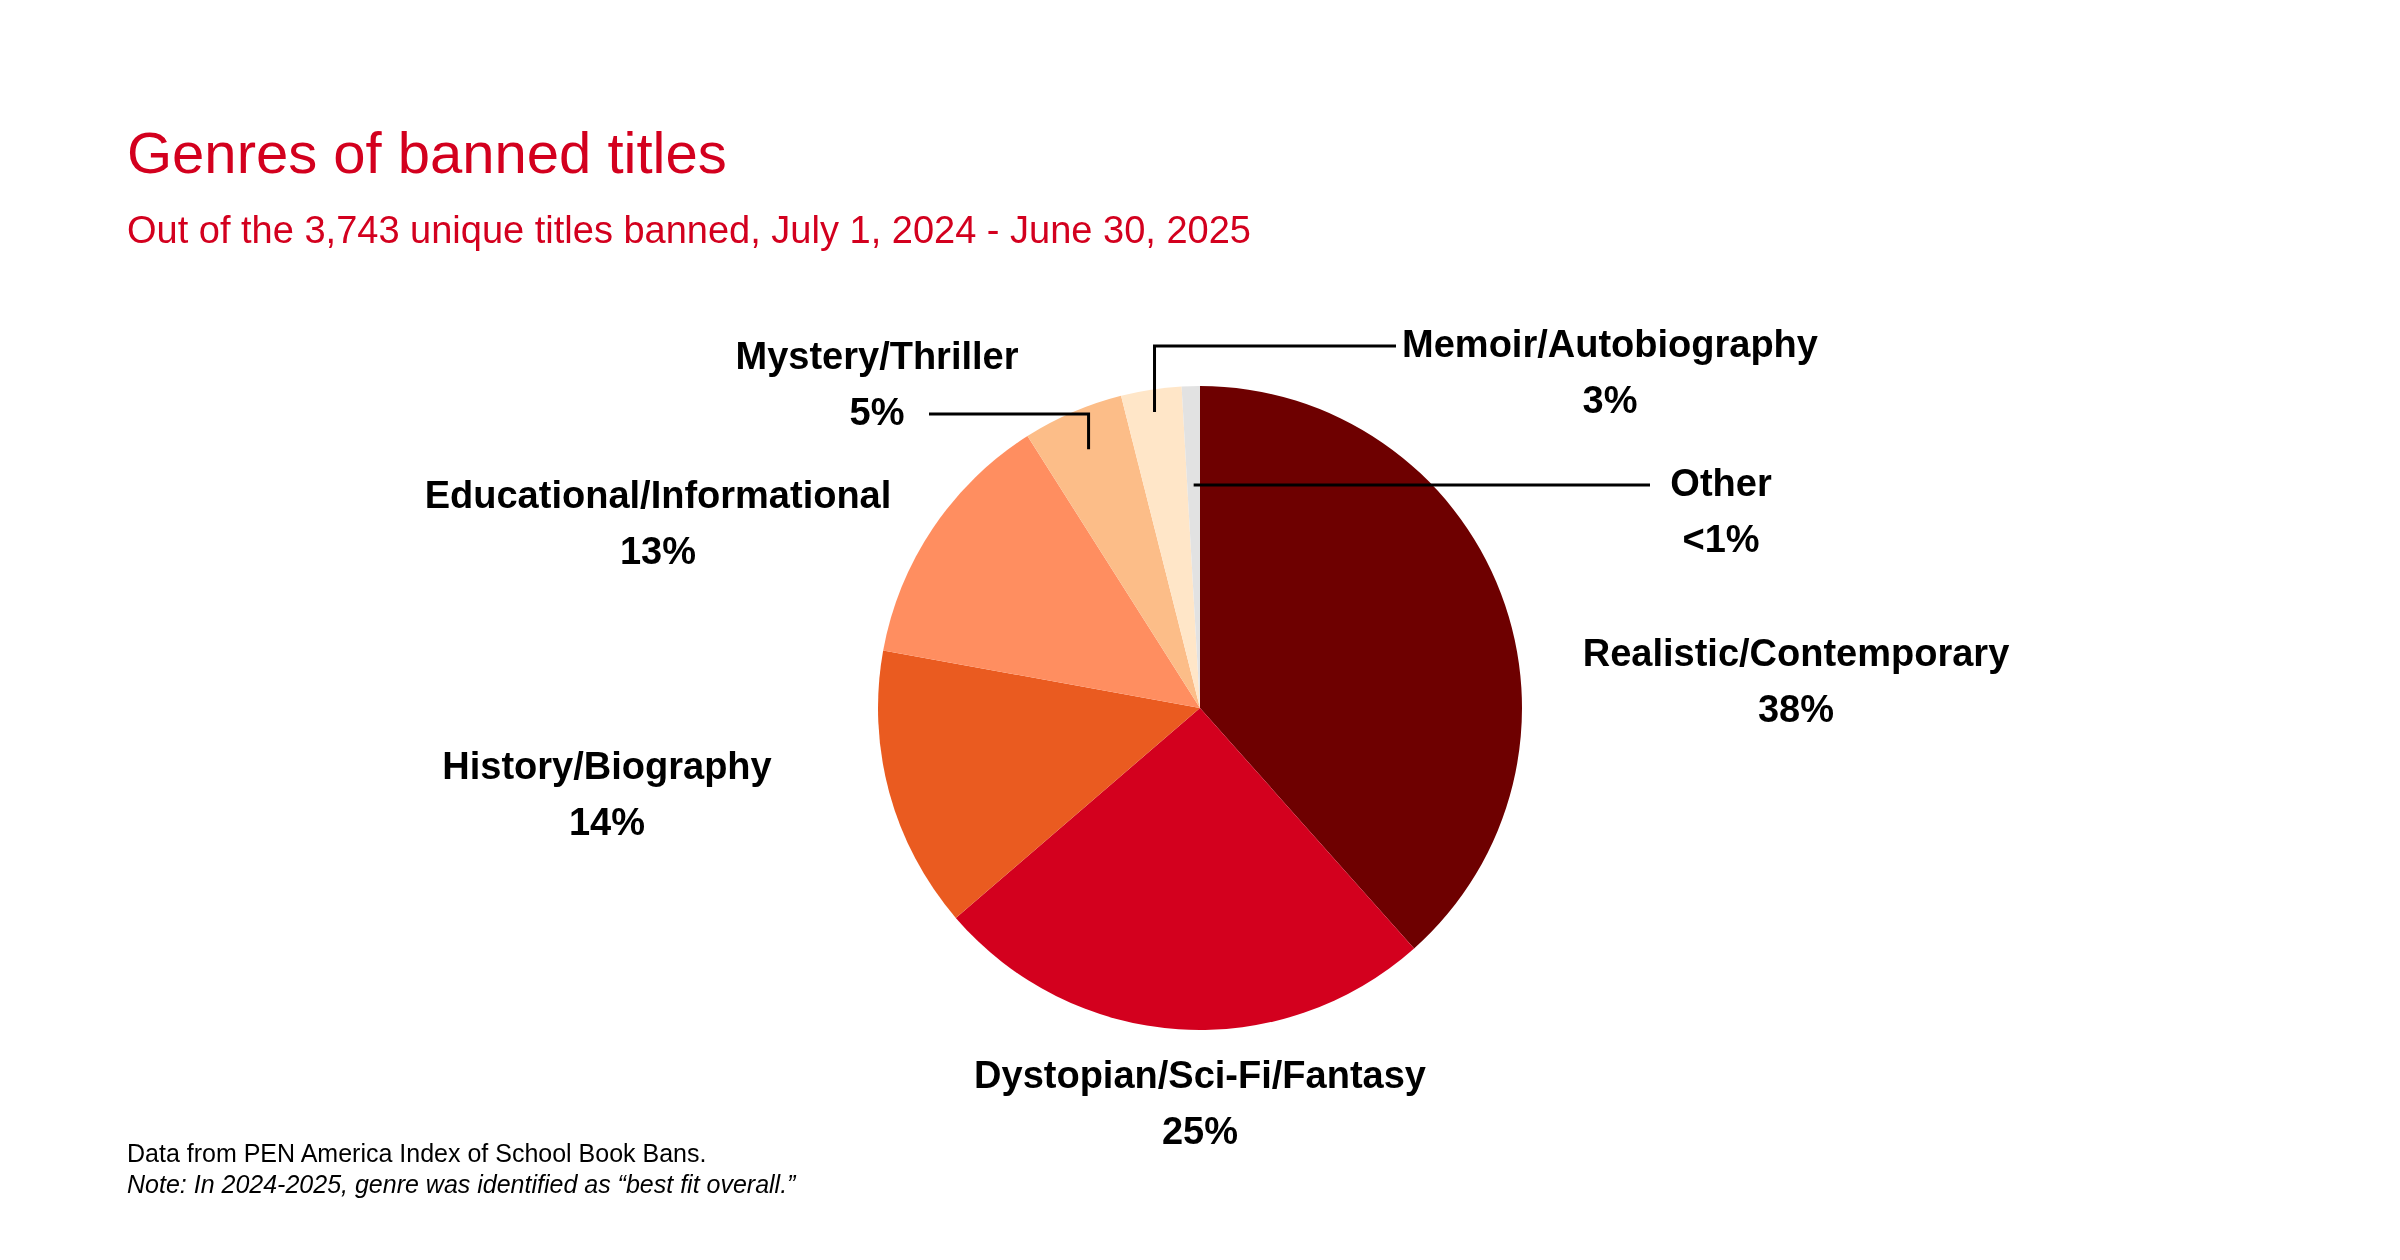 Image resolution: width=2400 pixels, height=1260 pixels. What do you see at coordinates (1796, 653) in the screenshot?
I see `slice-label: Realistic/Contemporary` at bounding box center [1796, 653].